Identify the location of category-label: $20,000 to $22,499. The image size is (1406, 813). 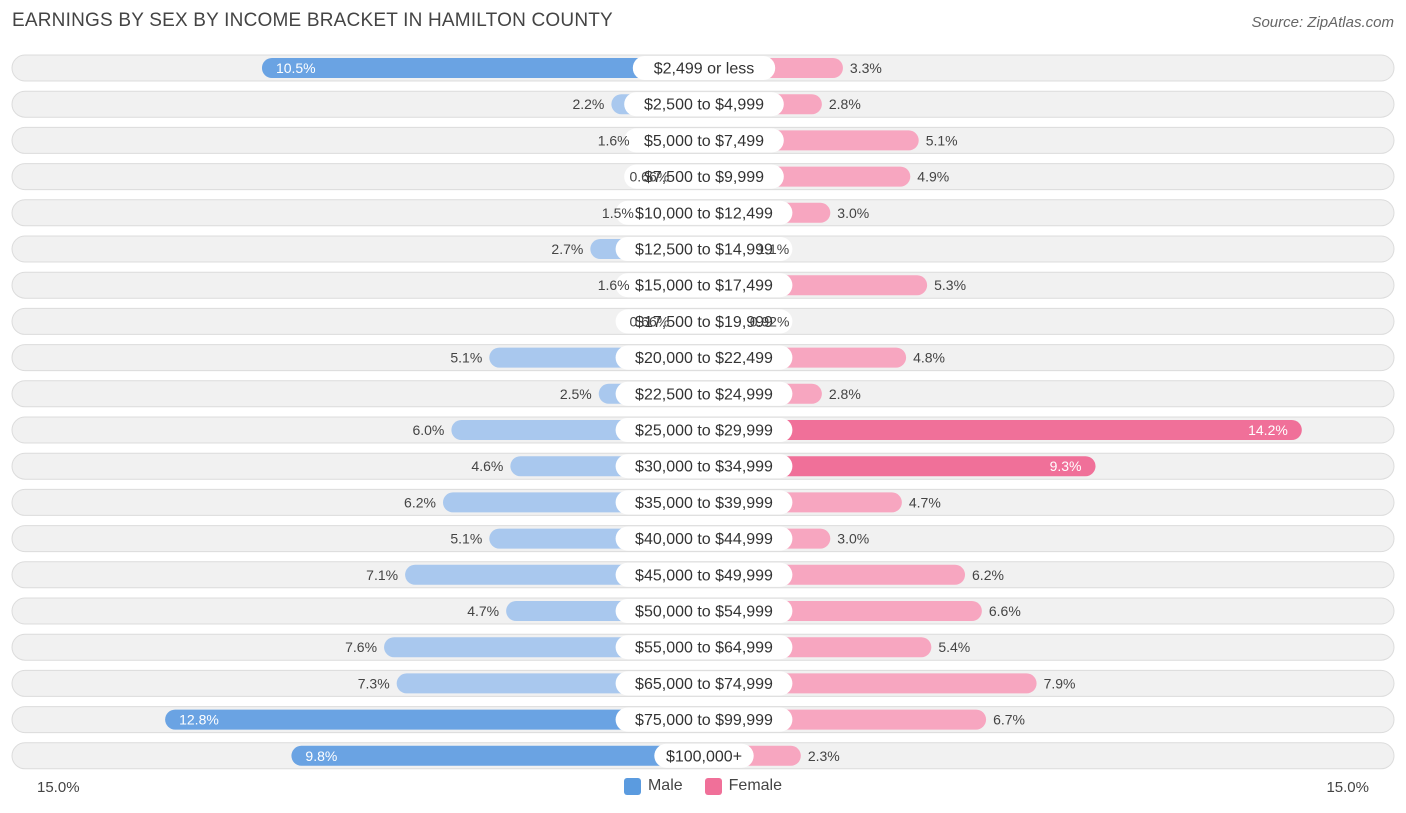
(704, 358).